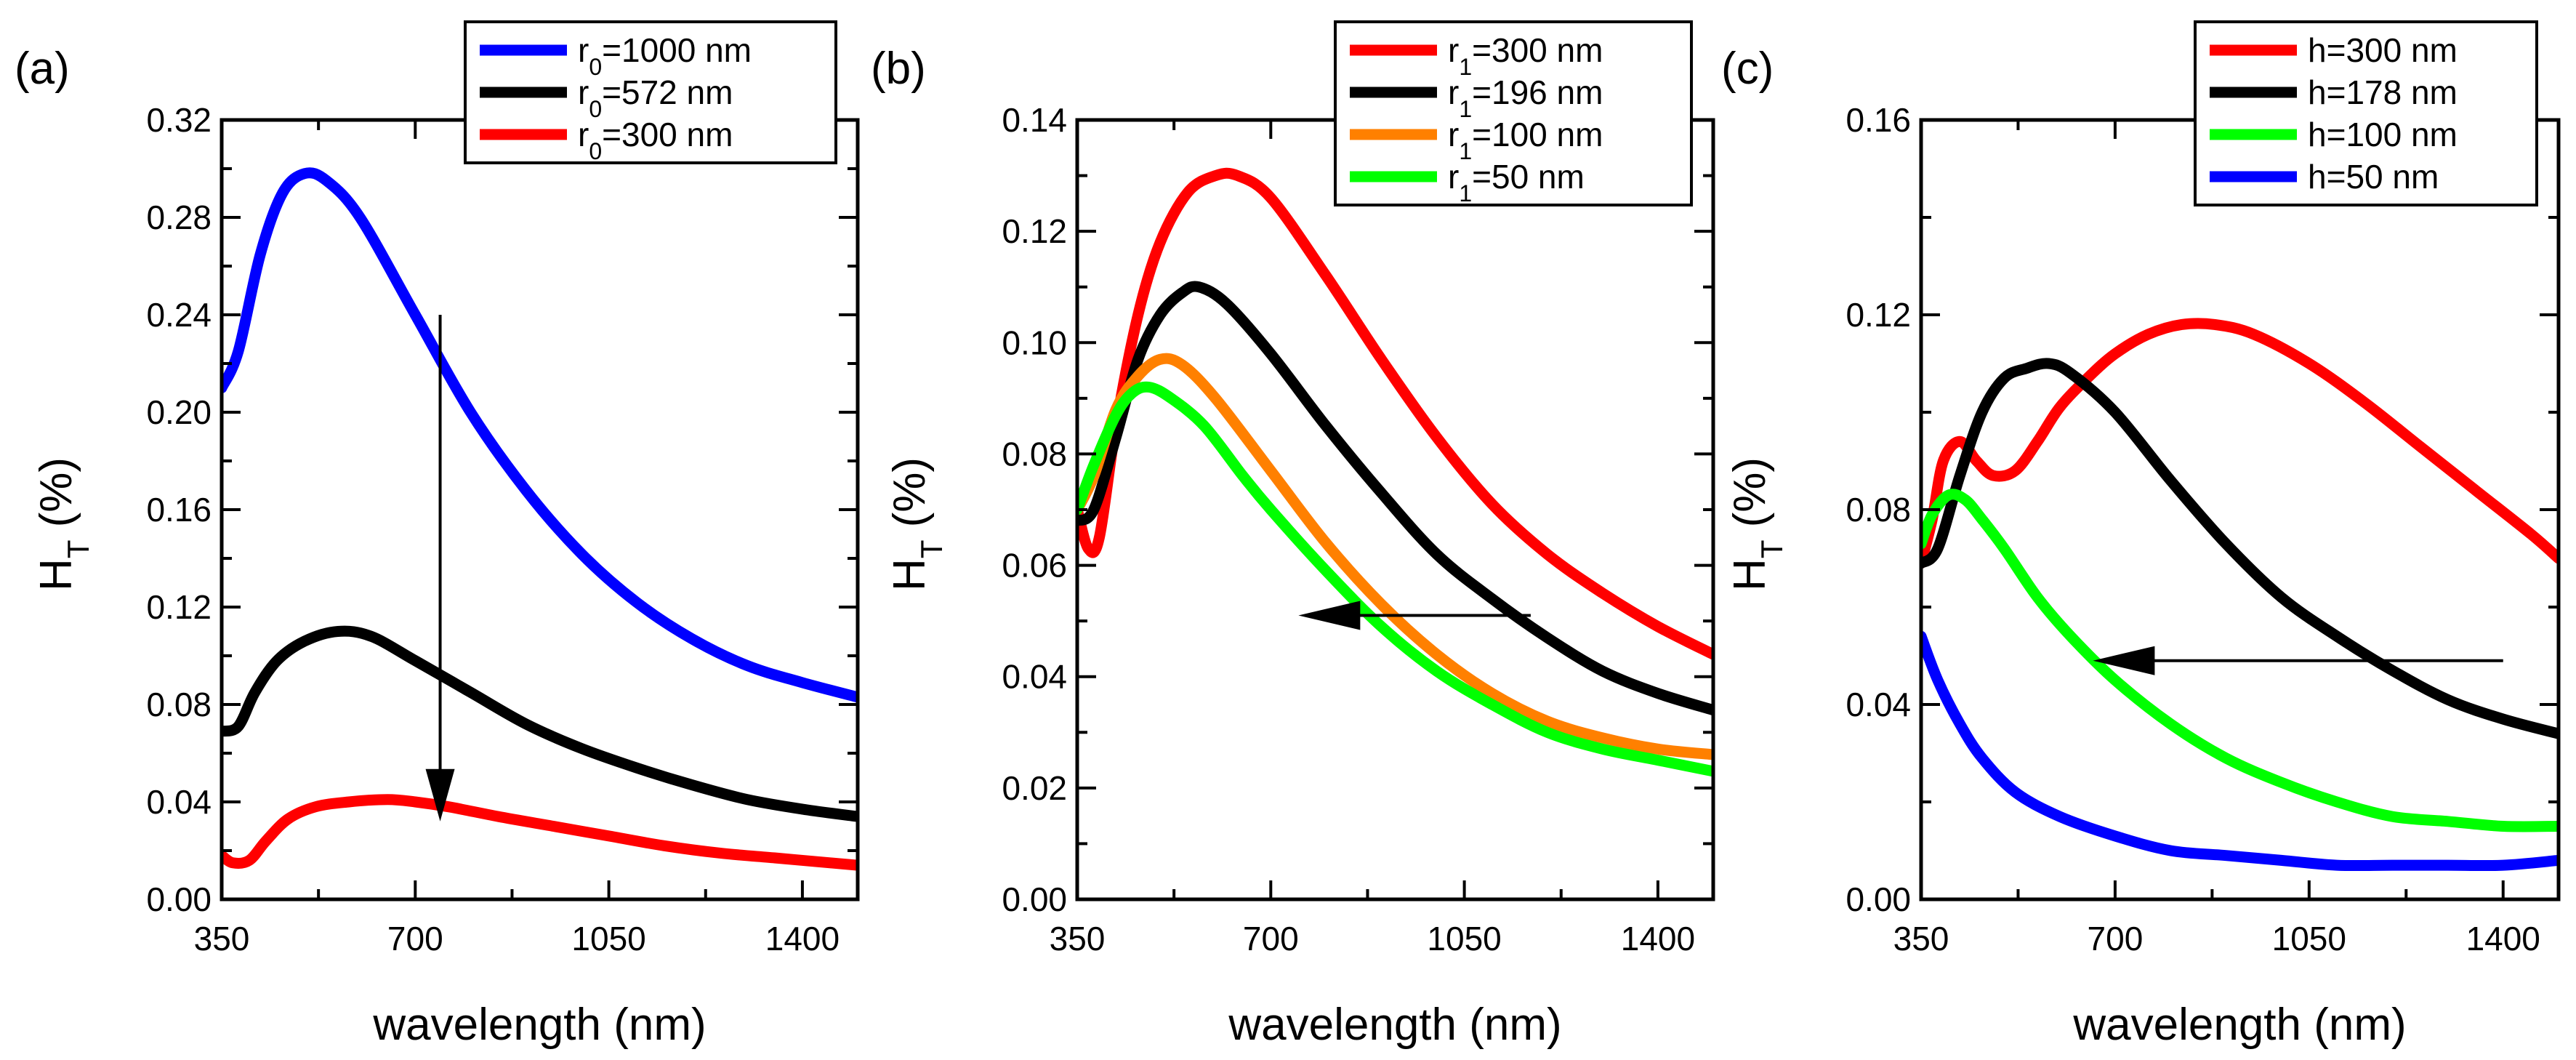 This screenshot has height=1060, width=2576. What do you see at coordinates (667, 92) in the screenshot?
I see `legend-label-rest: =572 nm` at bounding box center [667, 92].